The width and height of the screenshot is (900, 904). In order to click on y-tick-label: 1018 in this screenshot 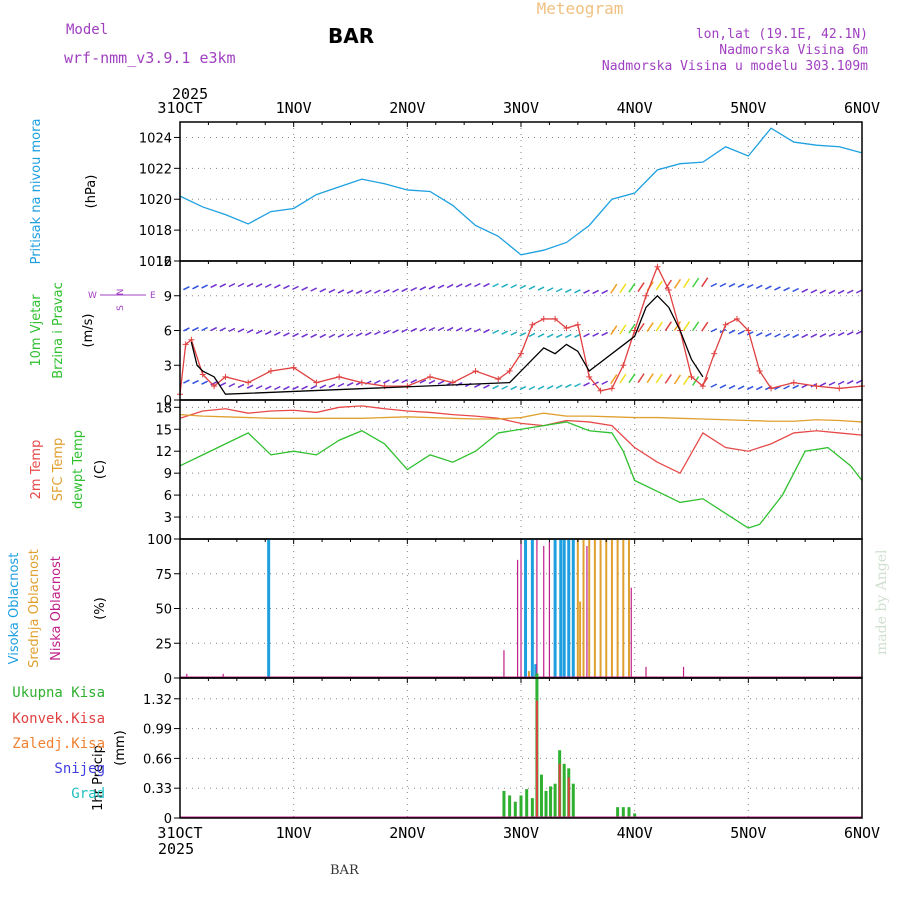, I will do `click(155, 231)`.